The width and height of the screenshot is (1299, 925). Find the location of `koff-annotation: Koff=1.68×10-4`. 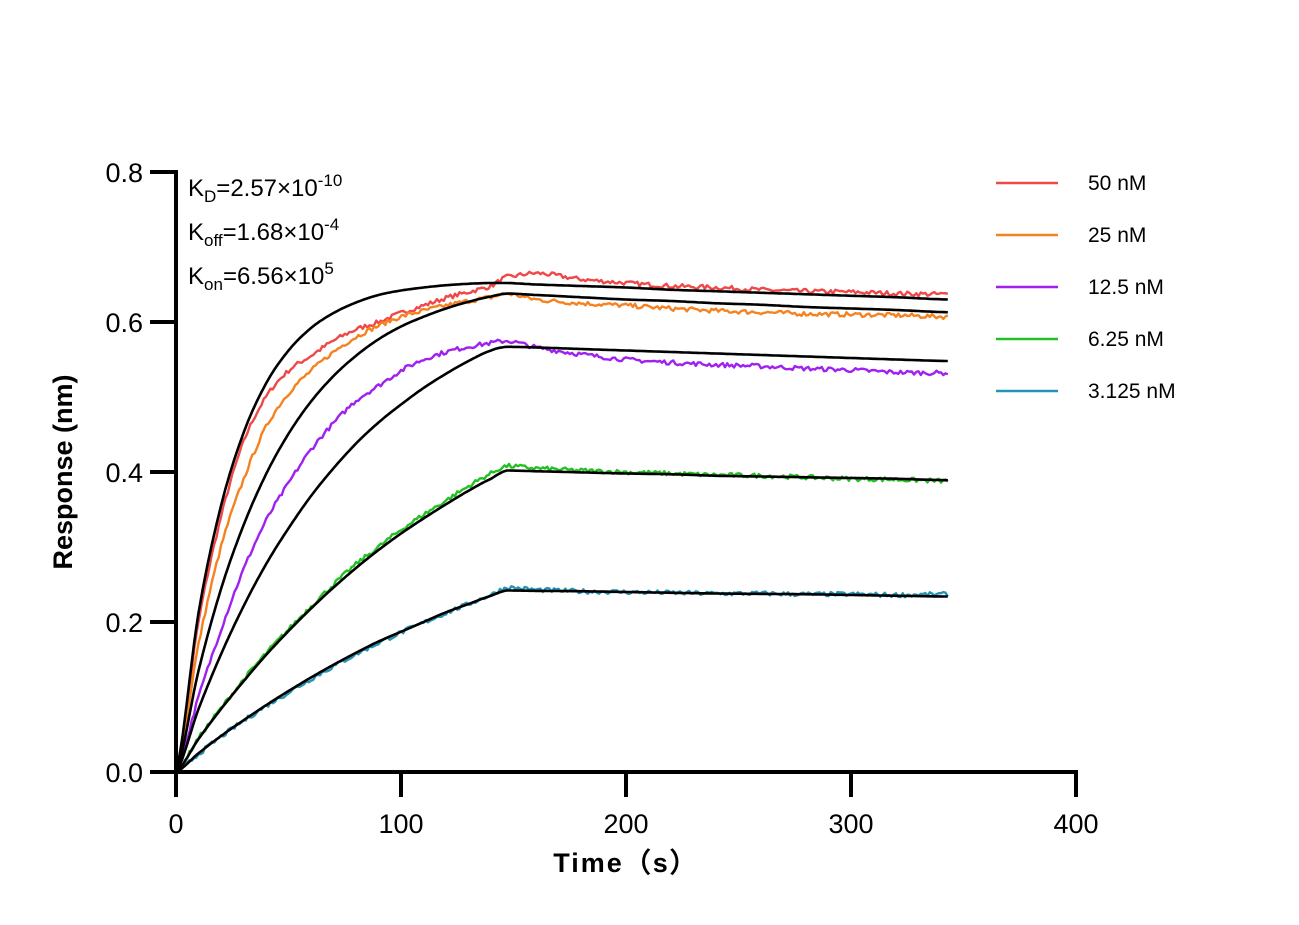

koff-annotation: Koff=1.68×10-4 is located at coordinates (263, 232).